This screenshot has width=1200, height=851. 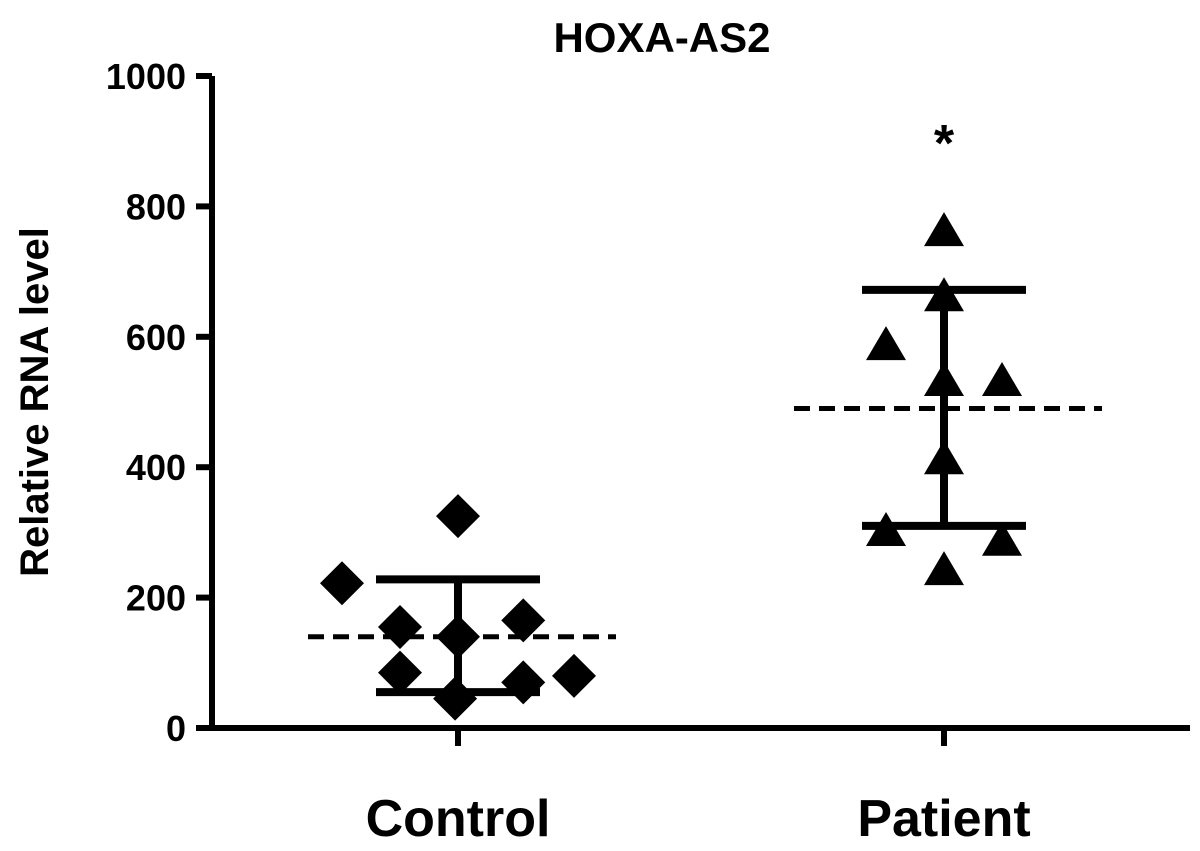 I want to click on y-tick-label: 0, so click(x=176, y=728).